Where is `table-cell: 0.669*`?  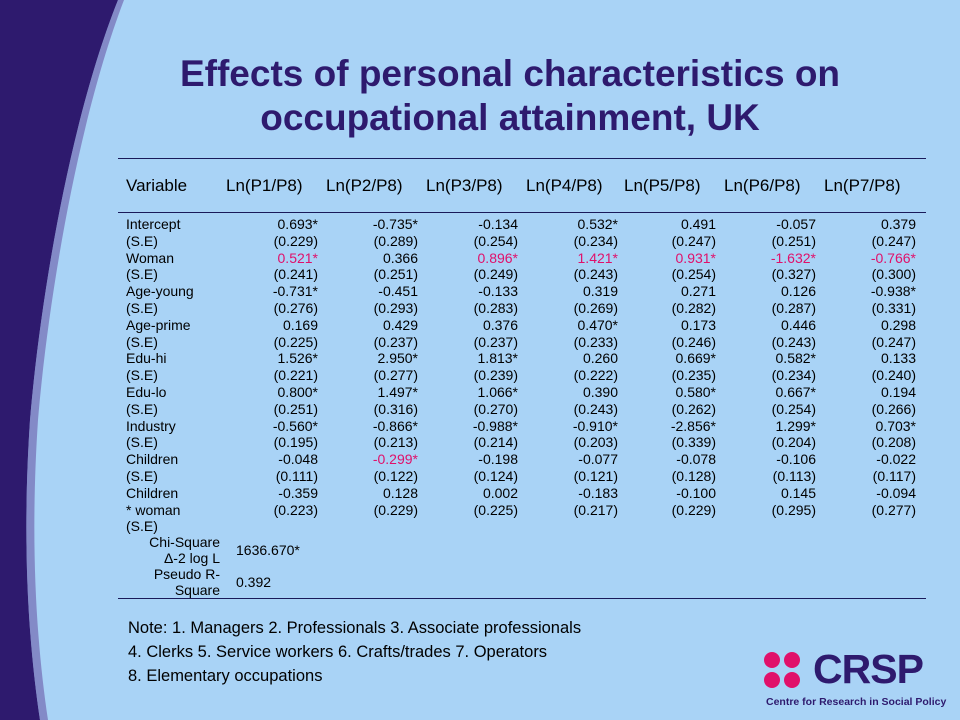
table-cell: 0.669* is located at coordinates (695, 358).